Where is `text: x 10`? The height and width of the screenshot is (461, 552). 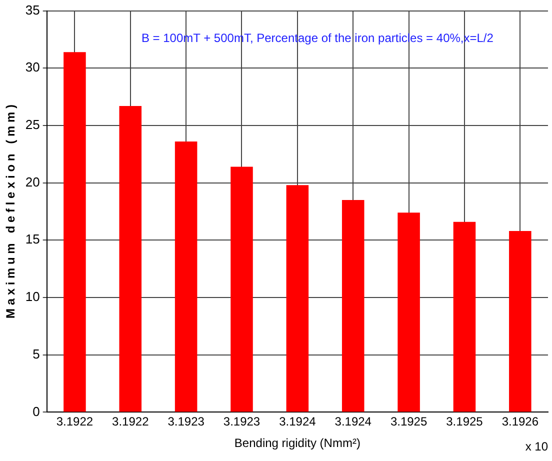
text: x 10 is located at coordinates (536, 446).